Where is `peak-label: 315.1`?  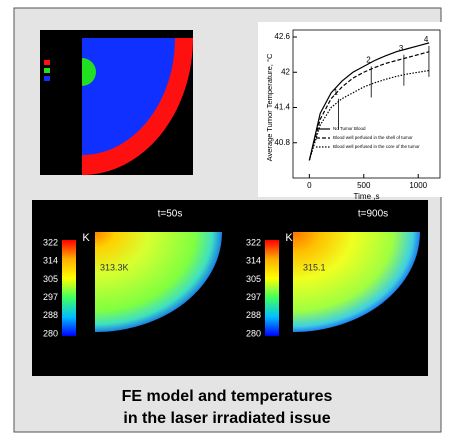 peak-label: 315.1 is located at coordinates (314, 267).